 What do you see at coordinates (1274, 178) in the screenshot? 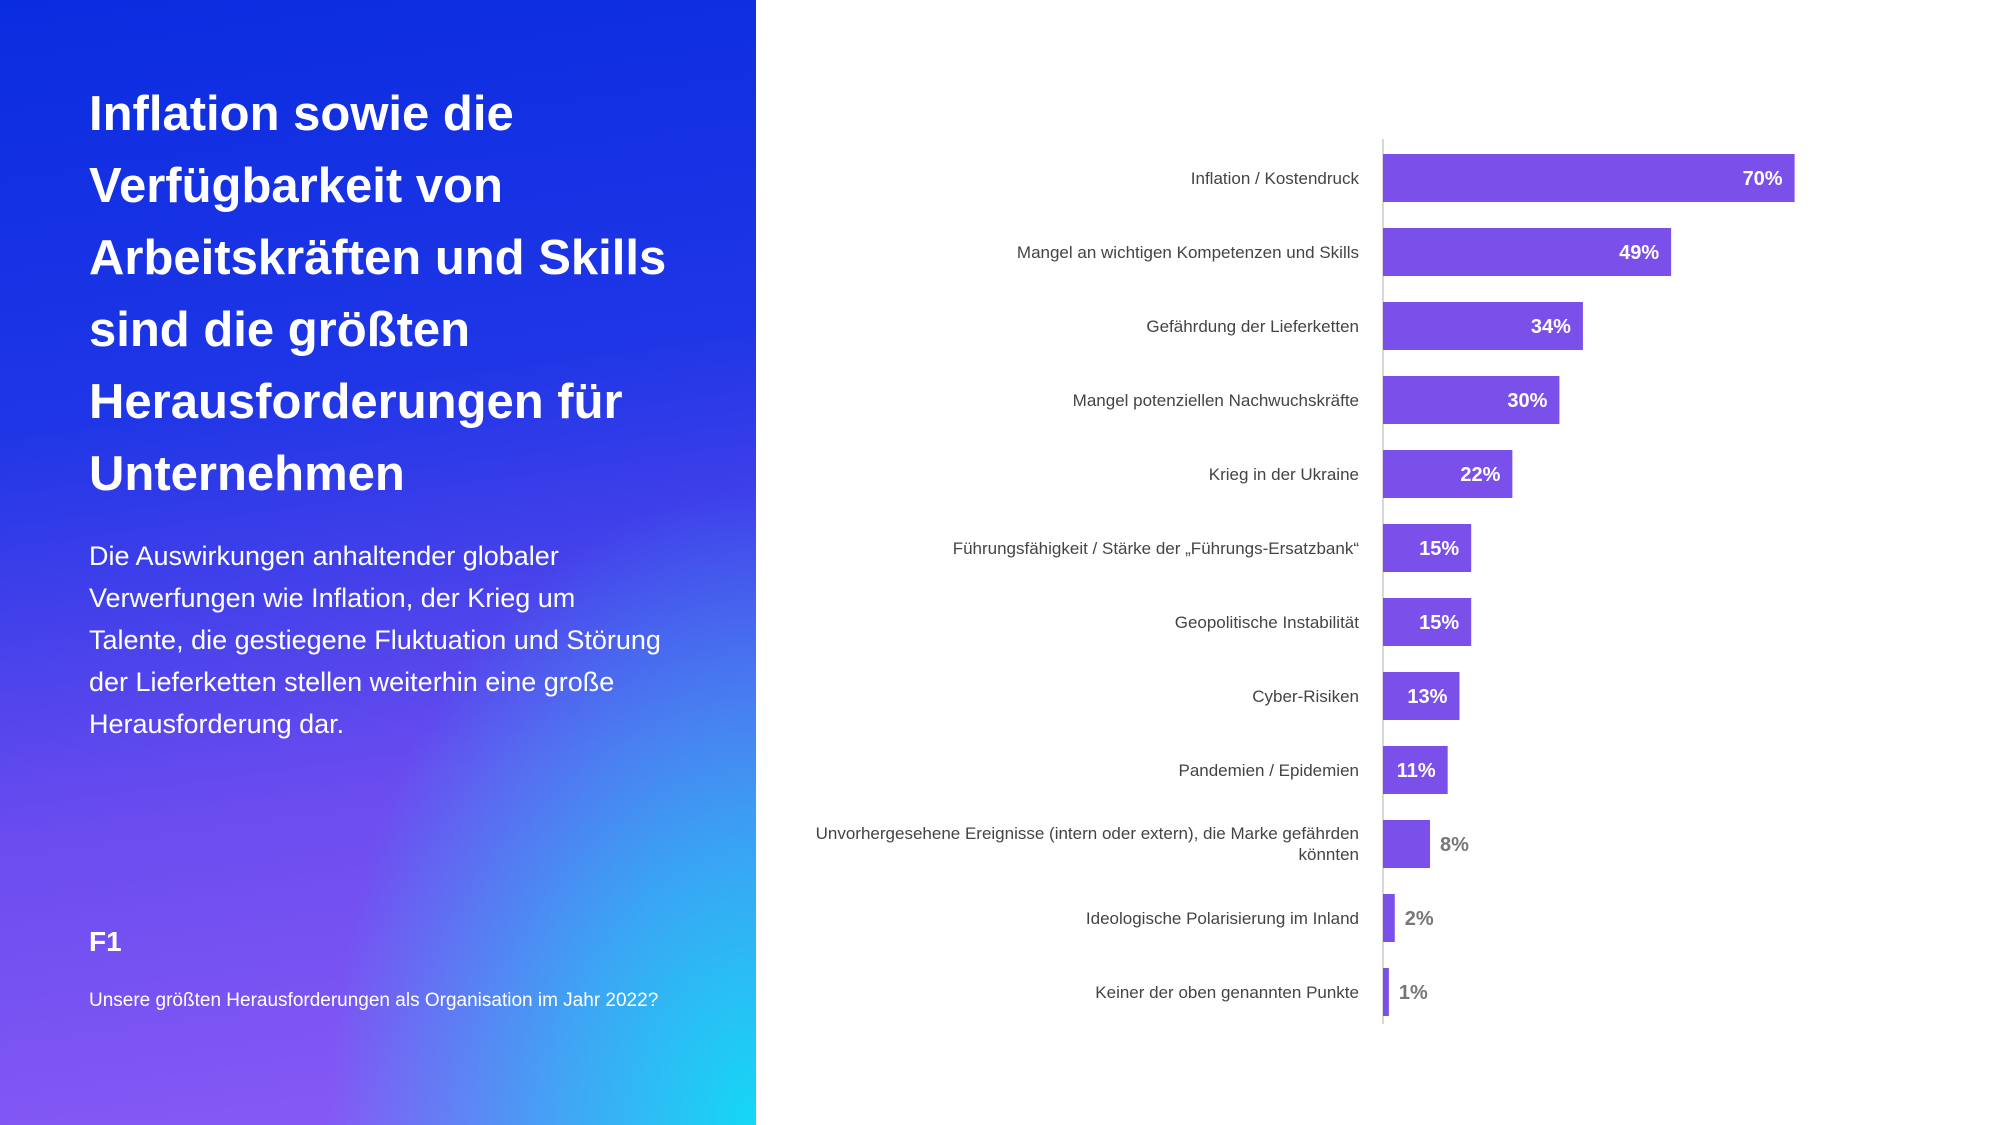
I see `category-label: Inflation / Kostendruck` at bounding box center [1274, 178].